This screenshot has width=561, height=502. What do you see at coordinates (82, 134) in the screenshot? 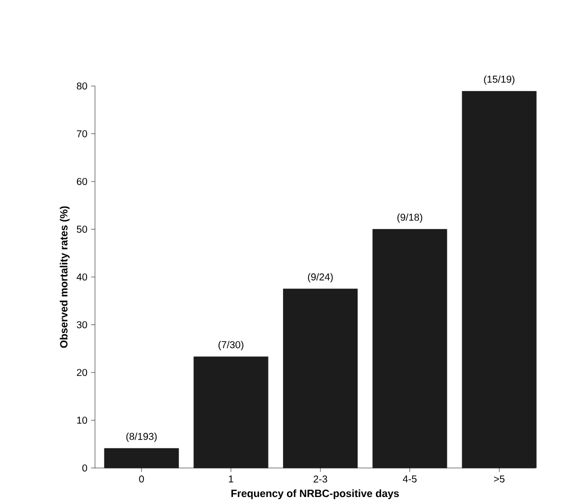
I see `y-tick-label: 70` at bounding box center [82, 134].